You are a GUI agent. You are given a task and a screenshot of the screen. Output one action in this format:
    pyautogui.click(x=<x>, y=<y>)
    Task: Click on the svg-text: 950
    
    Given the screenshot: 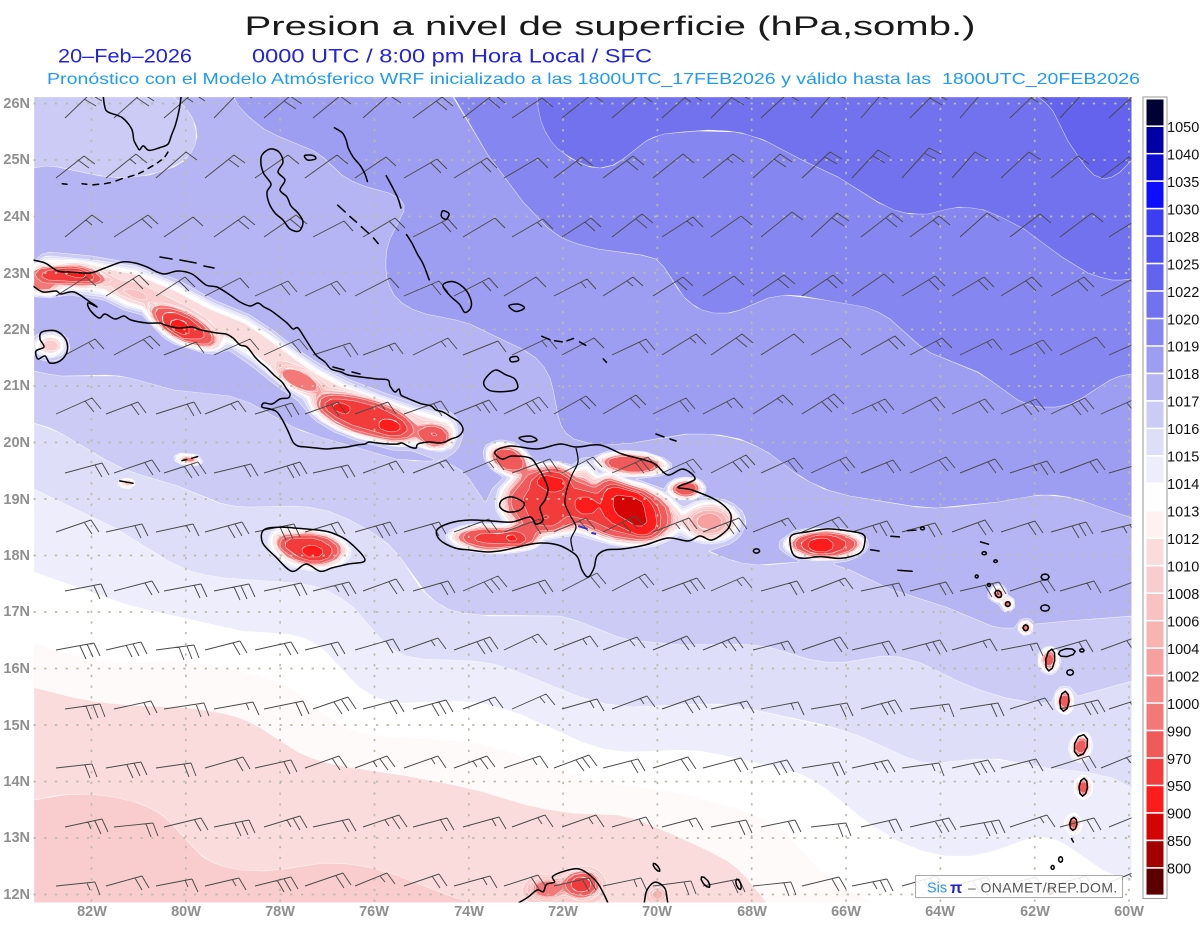 What is the action you would take?
    pyautogui.click(x=1179, y=787)
    